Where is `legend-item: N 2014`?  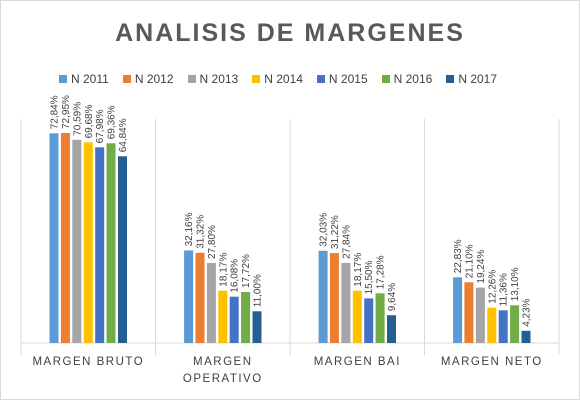 legend-item: N 2014 is located at coordinates (277, 79).